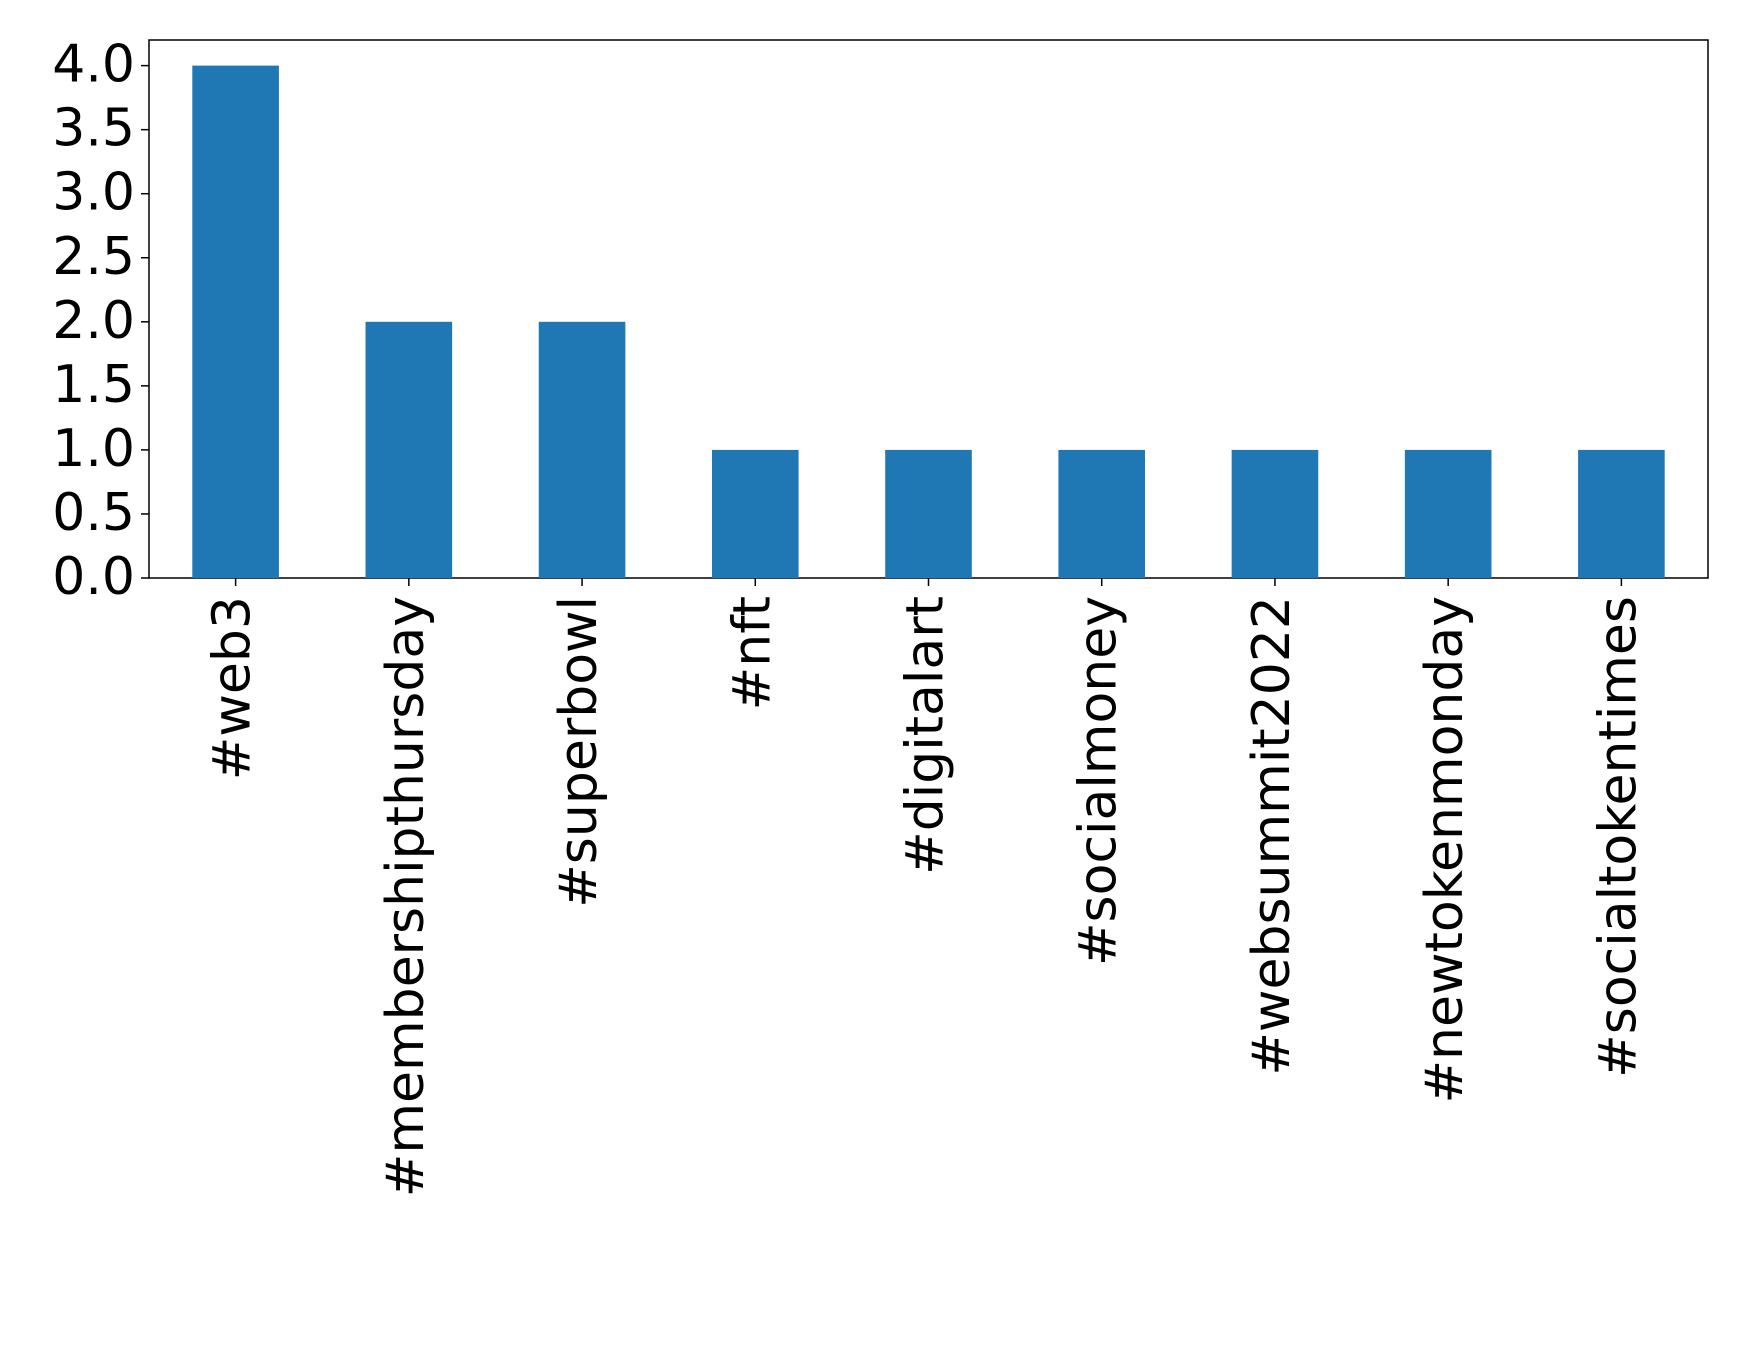  Describe the element at coordinates (93, 513) in the screenshot. I see `y-tick-label: 0.5` at that location.